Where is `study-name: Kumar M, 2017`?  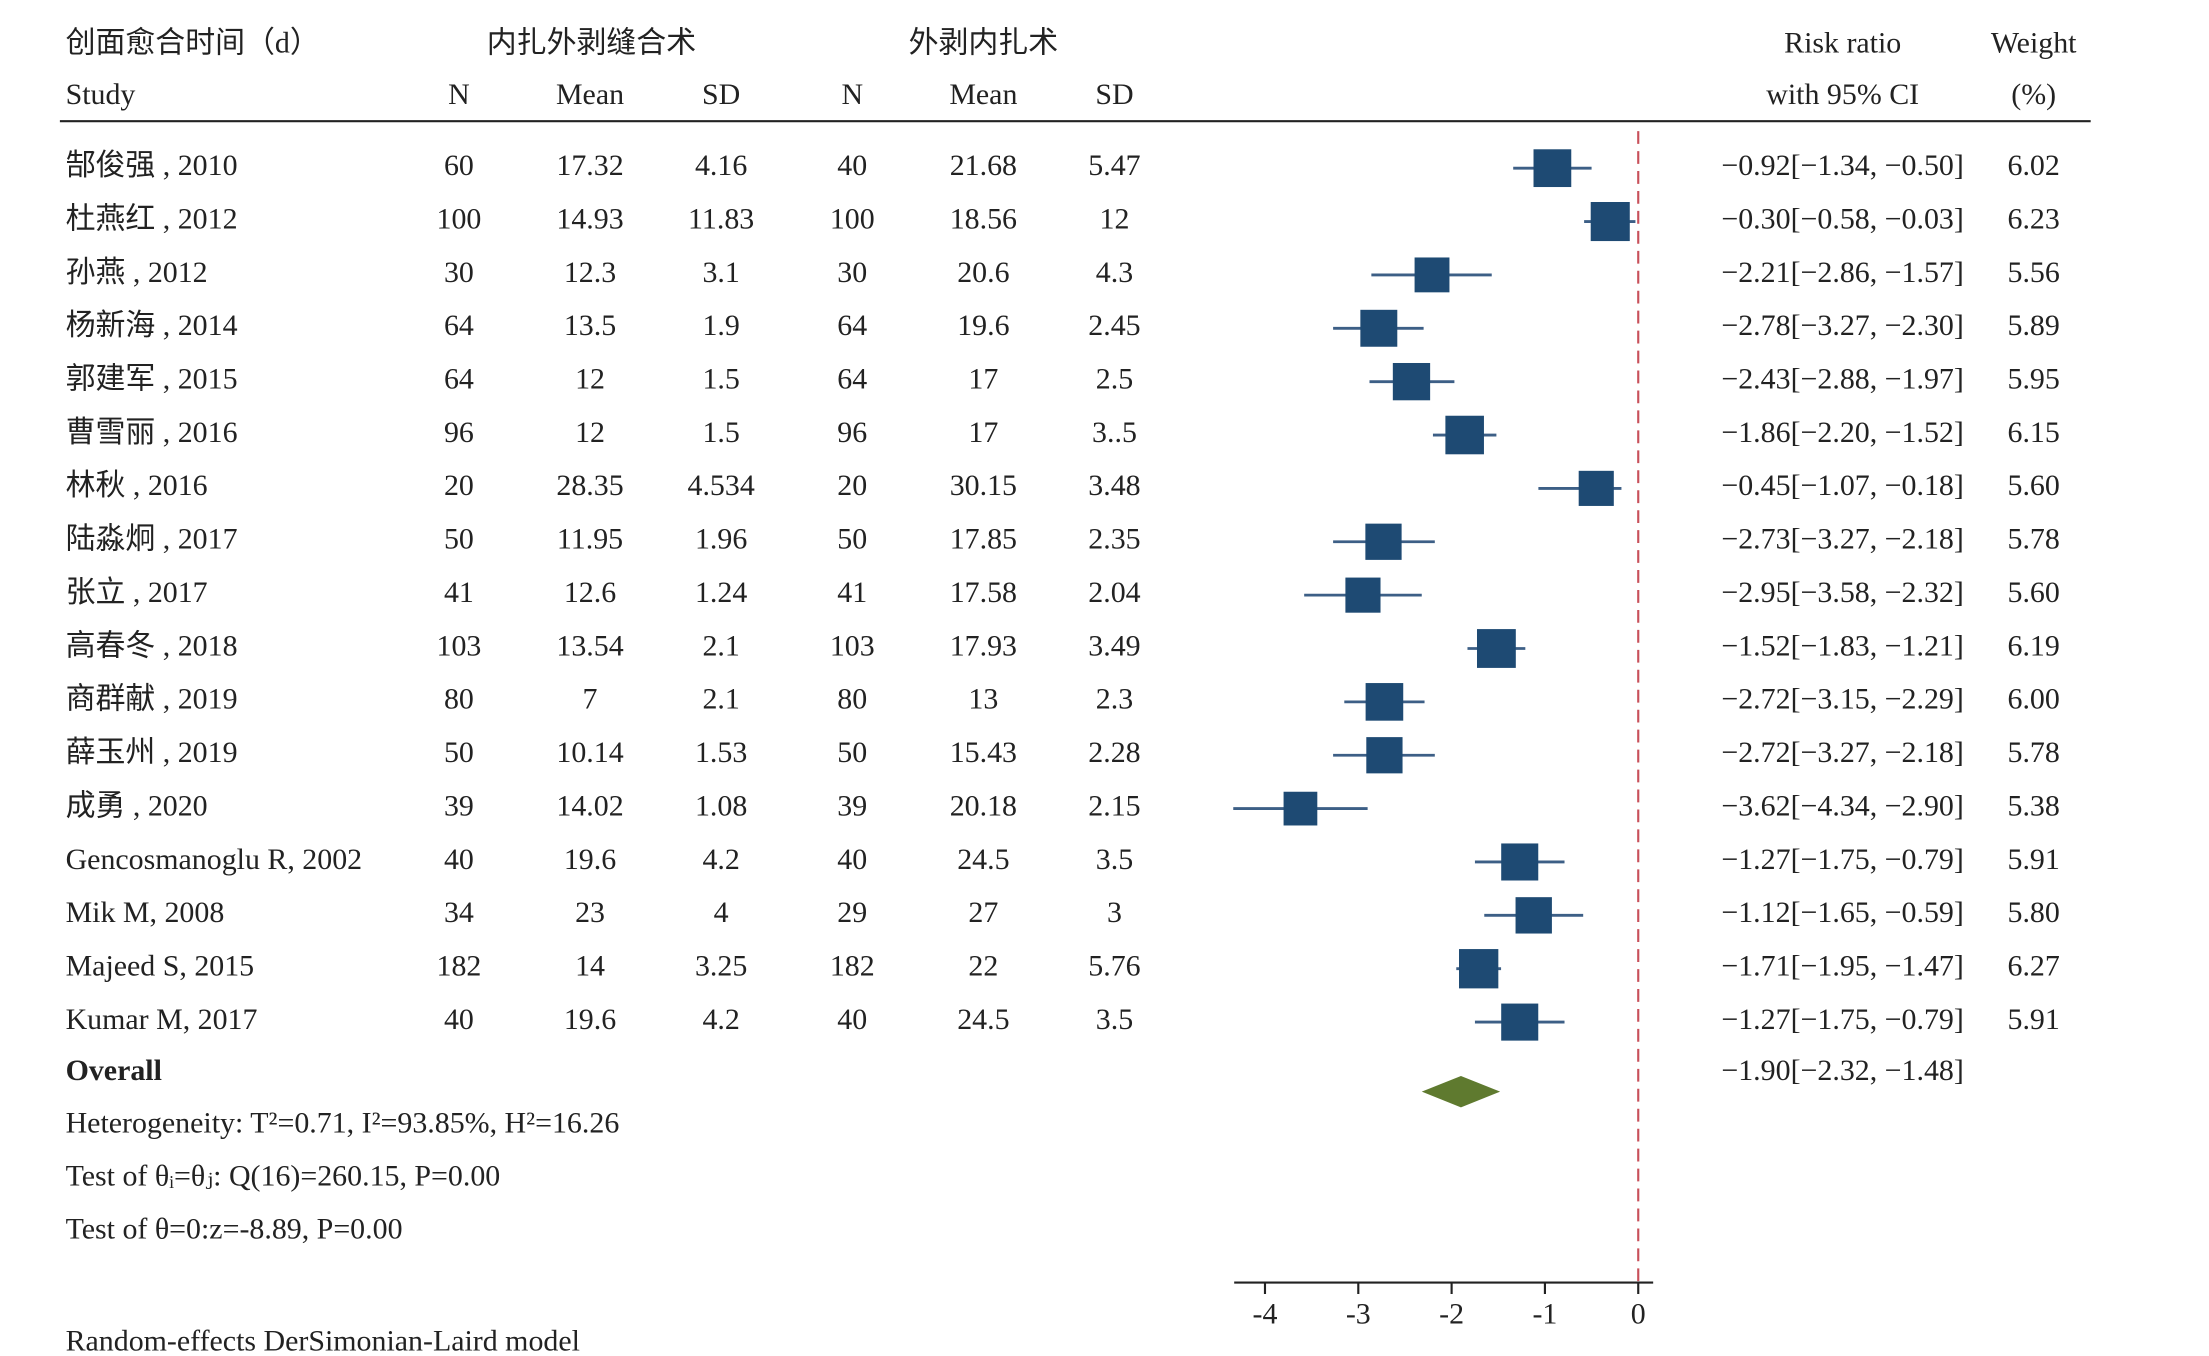
study-name: Kumar M, 2017 is located at coordinates (162, 1019).